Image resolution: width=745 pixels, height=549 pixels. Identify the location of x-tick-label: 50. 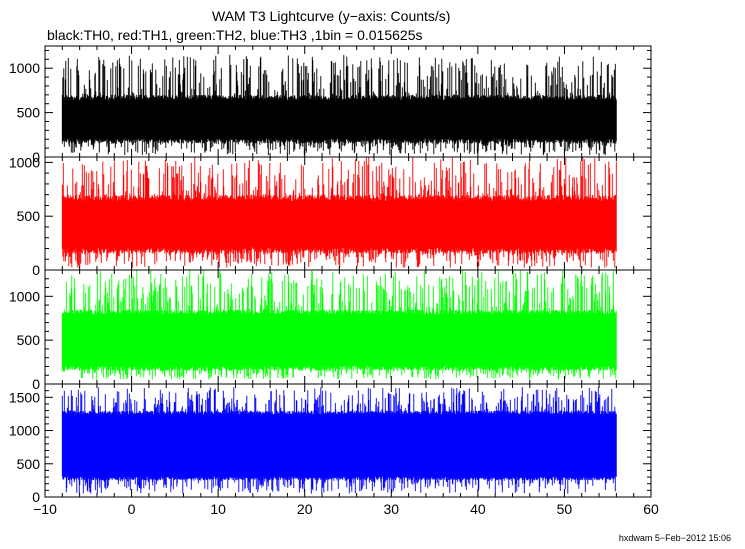
(565, 509).